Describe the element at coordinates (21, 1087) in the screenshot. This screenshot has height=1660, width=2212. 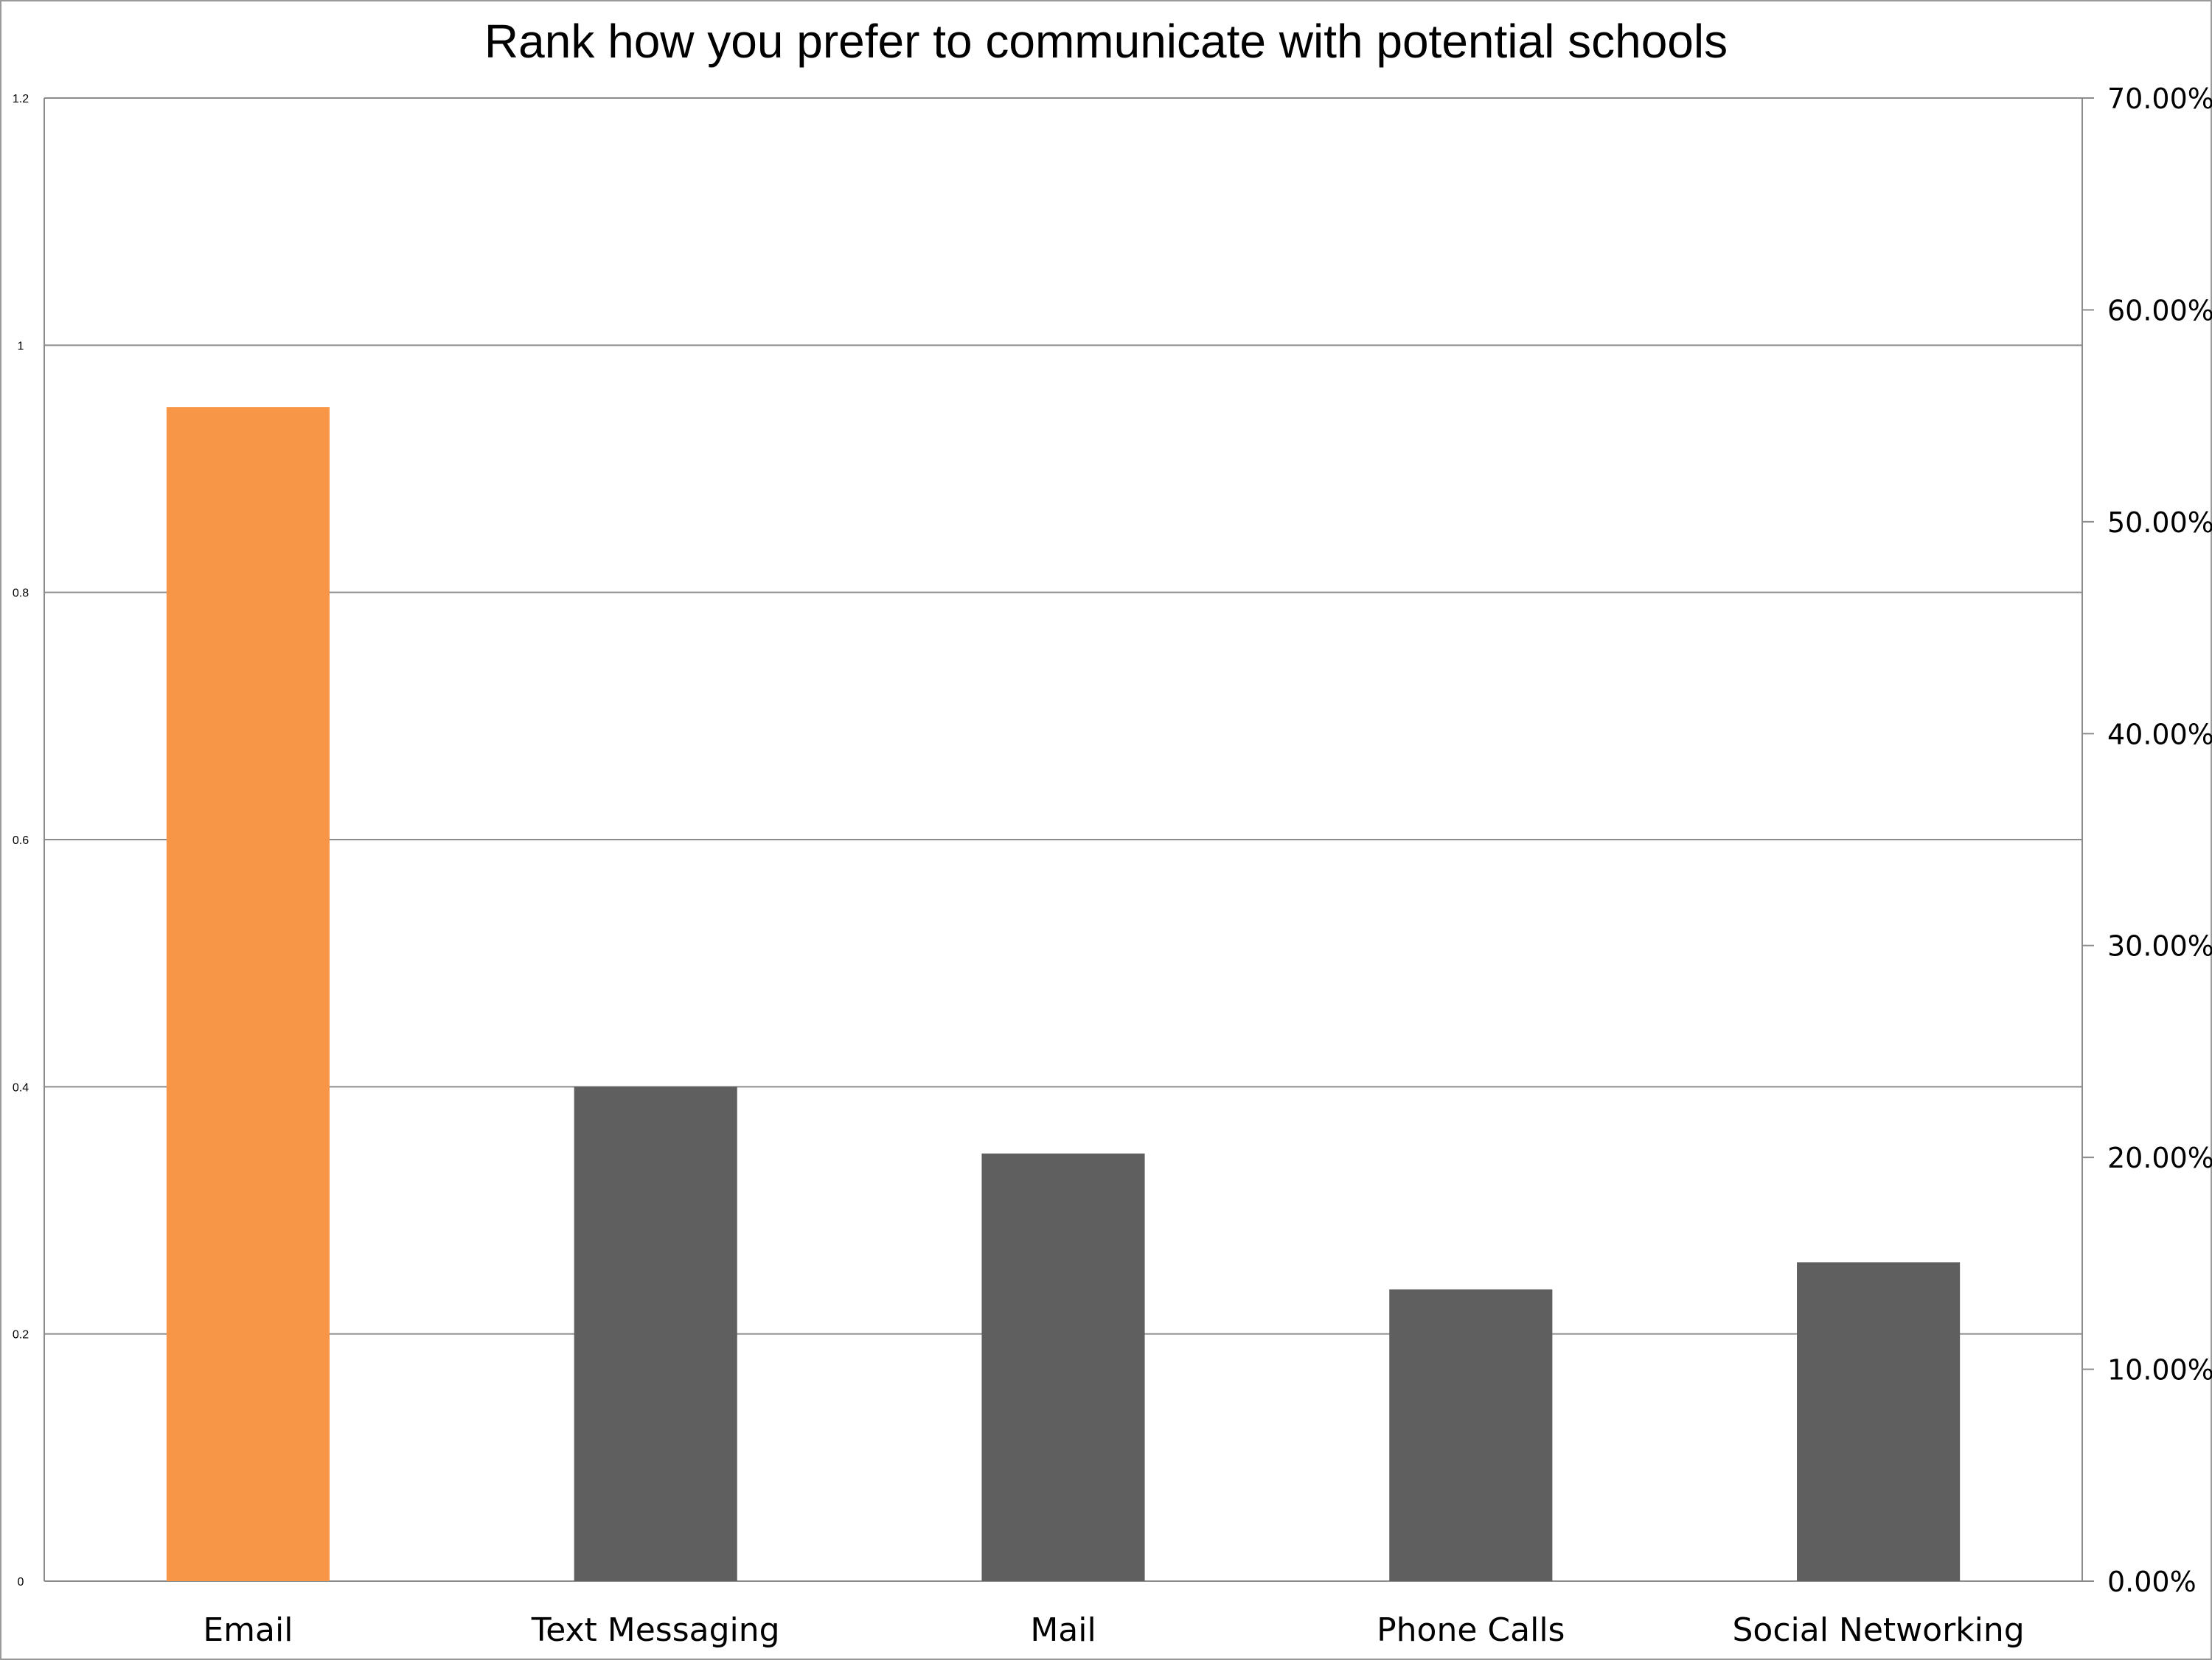
I see `left-axis-tick-label: 0.4` at that location.